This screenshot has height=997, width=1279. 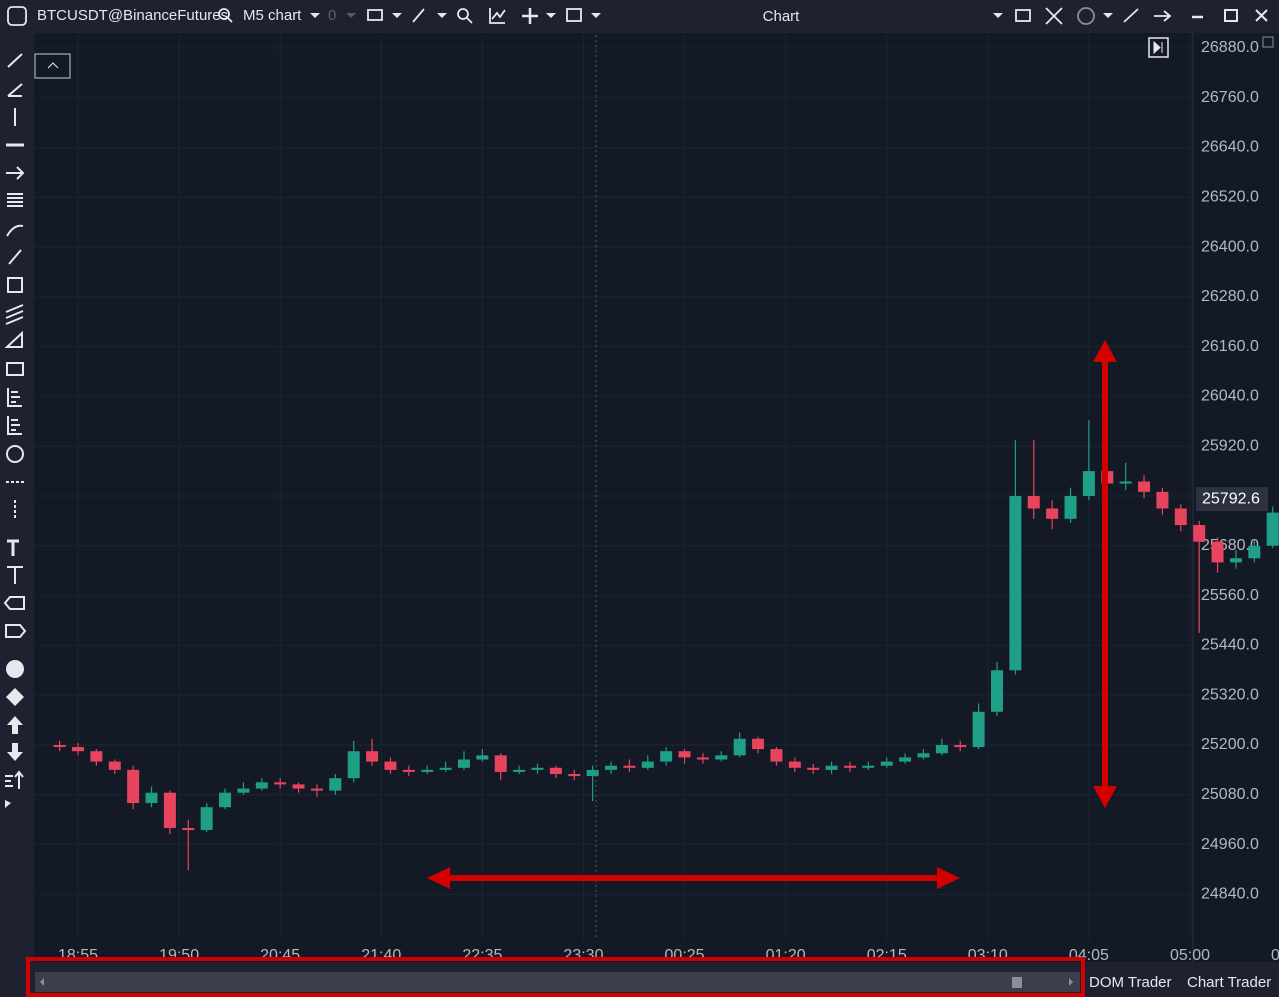 What do you see at coordinates (8, 804) in the screenshot?
I see `toolbar-more` at bounding box center [8, 804].